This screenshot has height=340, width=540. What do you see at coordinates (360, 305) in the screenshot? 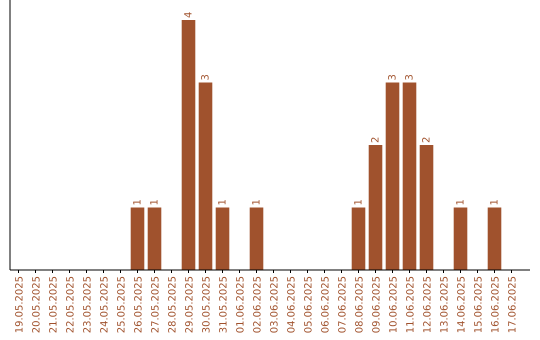
I see `x-tick-label: 08.06.2025` at bounding box center [360, 305].